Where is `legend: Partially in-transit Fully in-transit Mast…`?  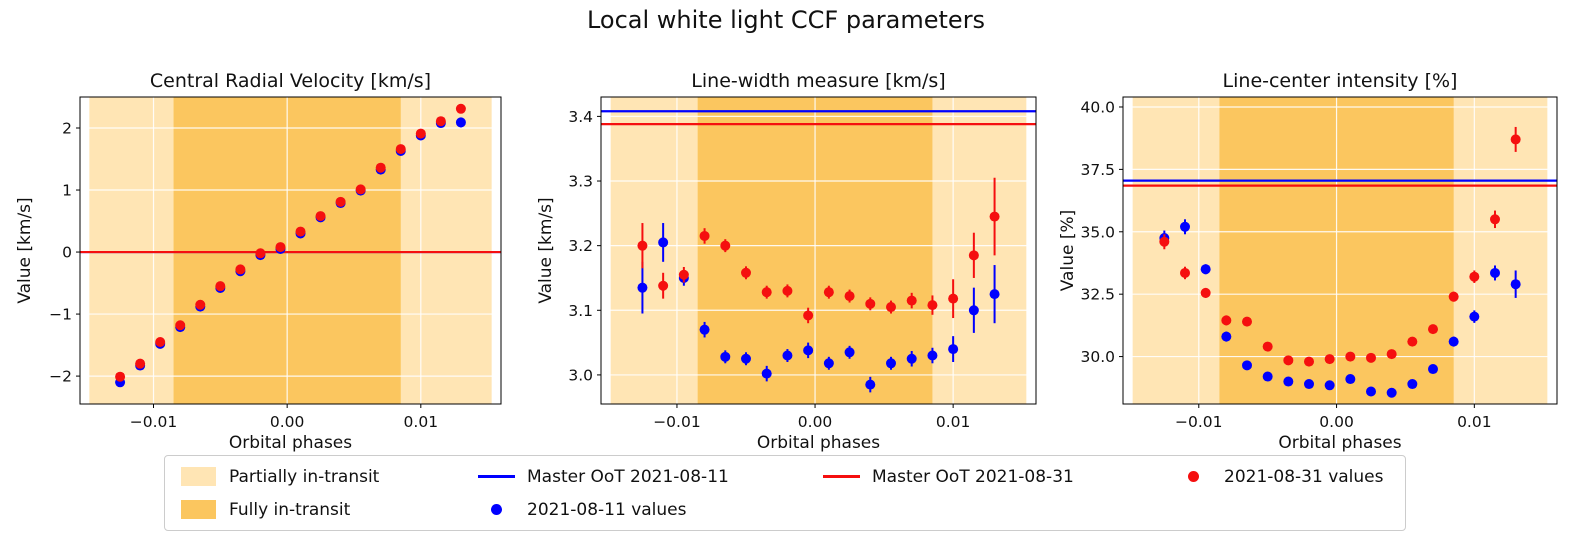
legend: Partially in-transit Fully in-transit Mast… is located at coordinates (785, 493).